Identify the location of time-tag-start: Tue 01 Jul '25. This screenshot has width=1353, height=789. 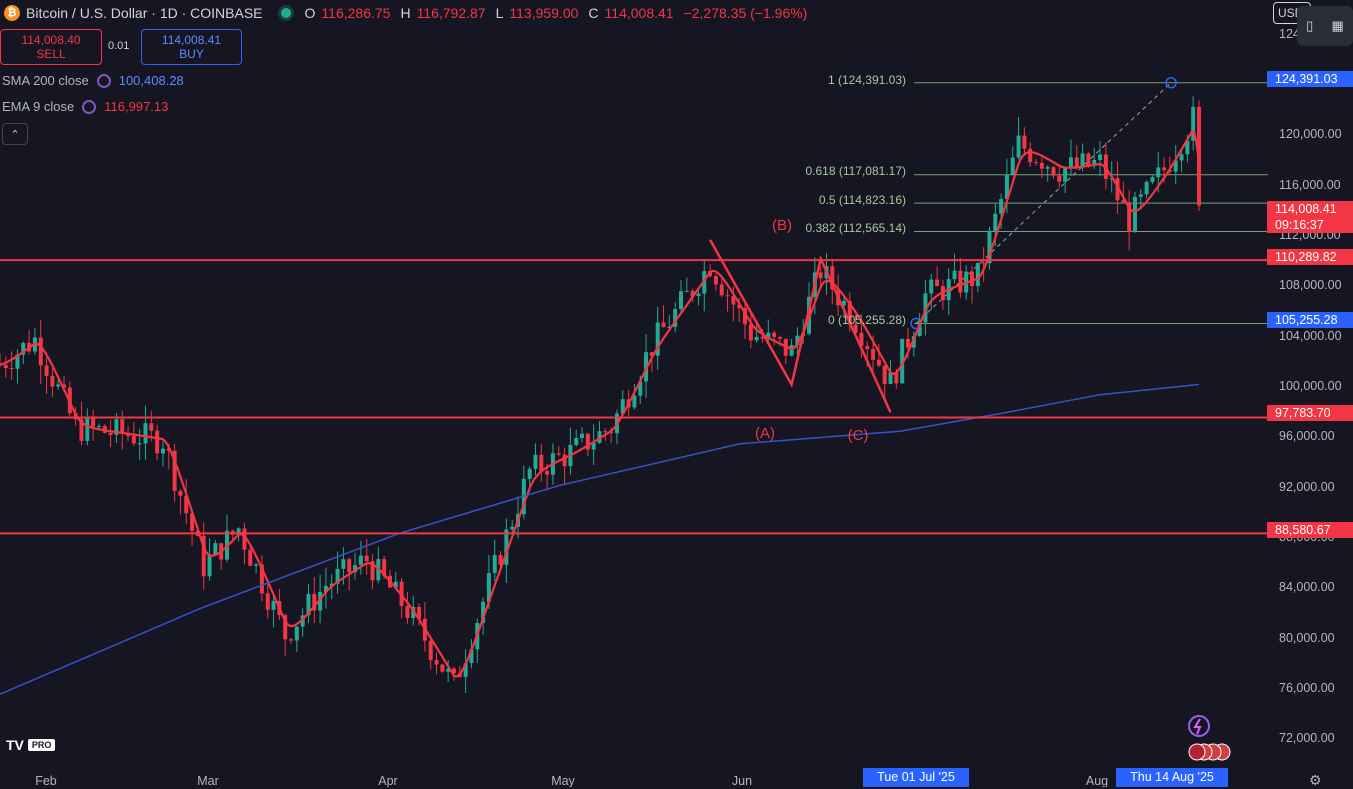
(916, 777).